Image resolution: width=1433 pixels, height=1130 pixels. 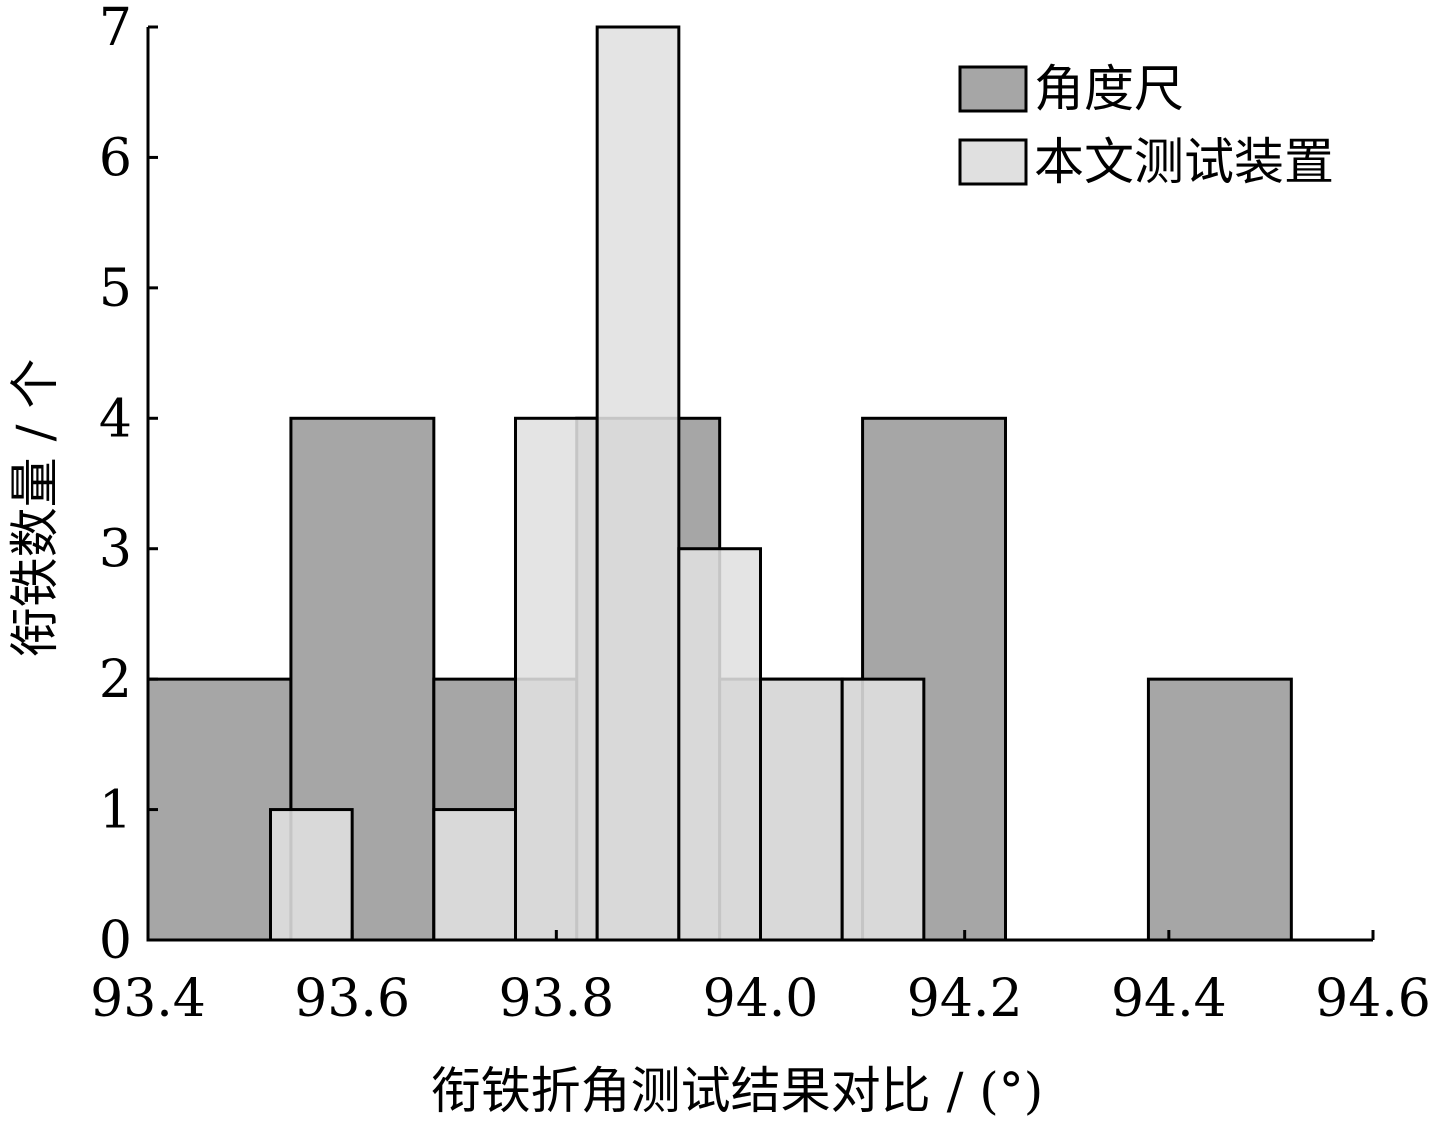 What do you see at coordinates (1373, 999) in the screenshot?
I see `x-tick-label: 94.6` at bounding box center [1373, 999].